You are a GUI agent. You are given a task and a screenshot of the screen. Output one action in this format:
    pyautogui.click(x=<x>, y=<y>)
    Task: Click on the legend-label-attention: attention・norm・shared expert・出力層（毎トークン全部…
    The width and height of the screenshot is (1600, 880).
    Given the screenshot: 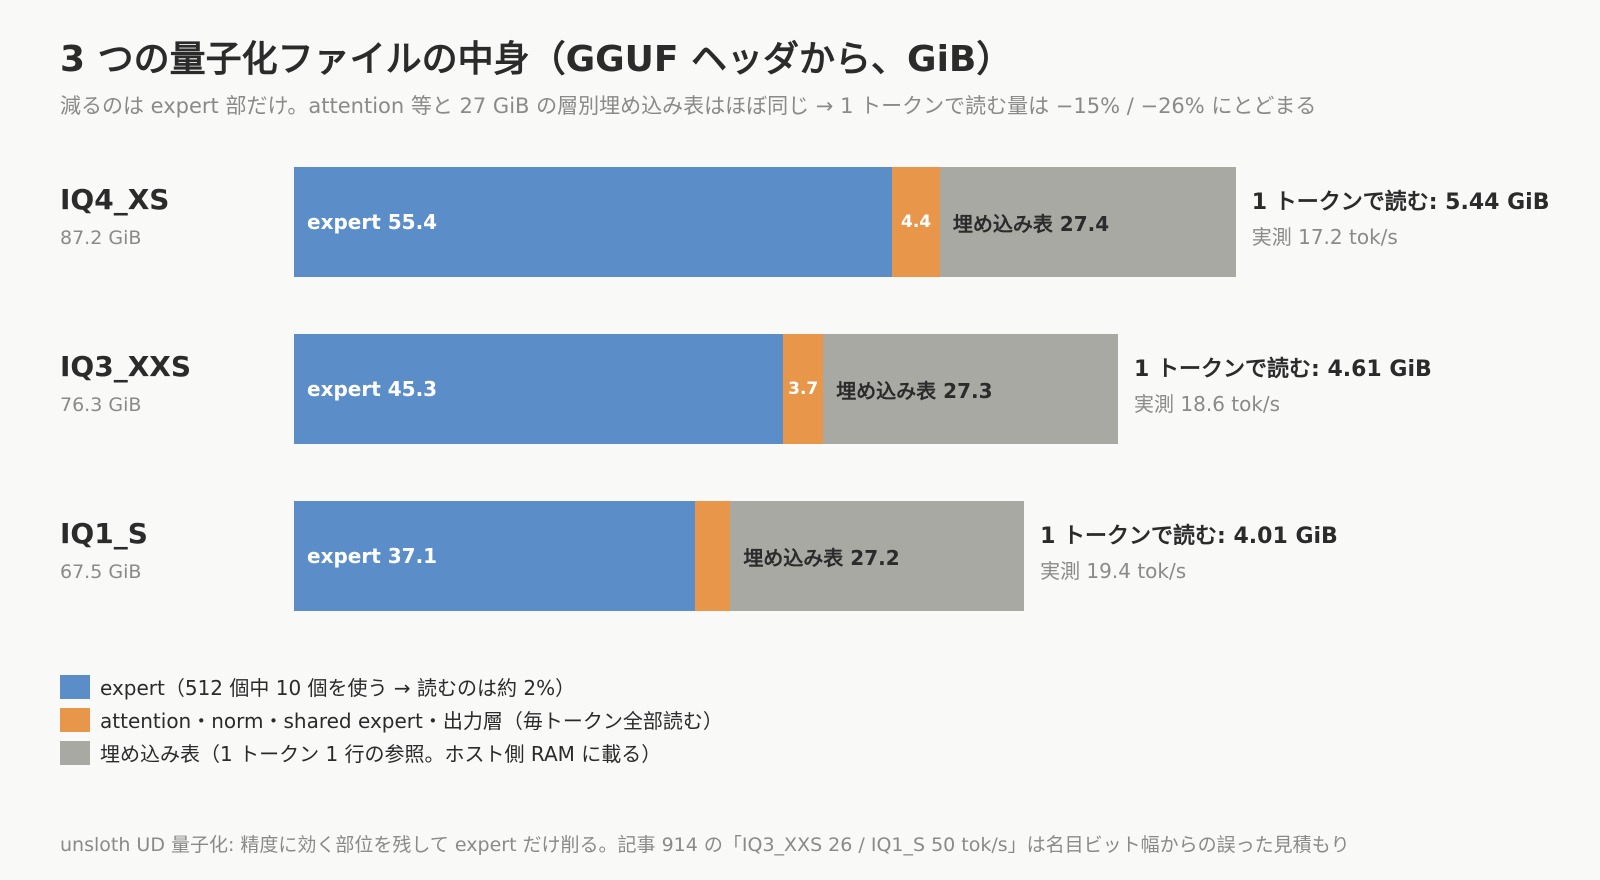 What is the action you would take?
    pyautogui.click(x=411, y=721)
    